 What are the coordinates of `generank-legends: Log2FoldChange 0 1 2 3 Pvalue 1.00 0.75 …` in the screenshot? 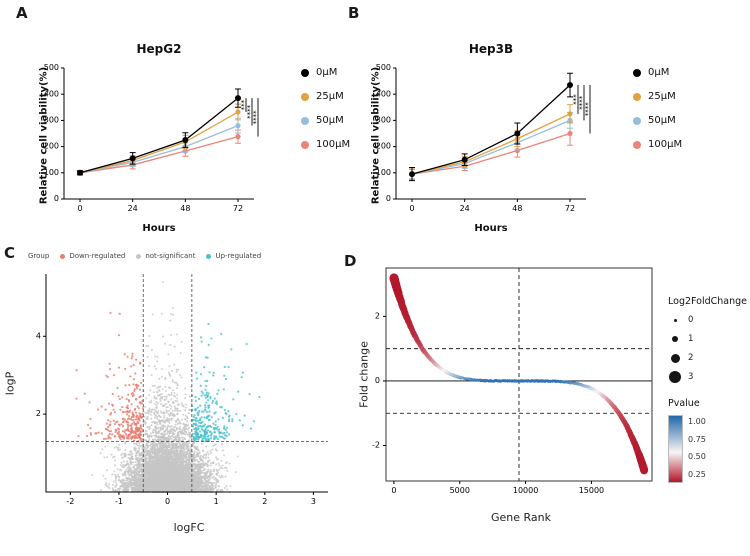 It's located at (708, 389).